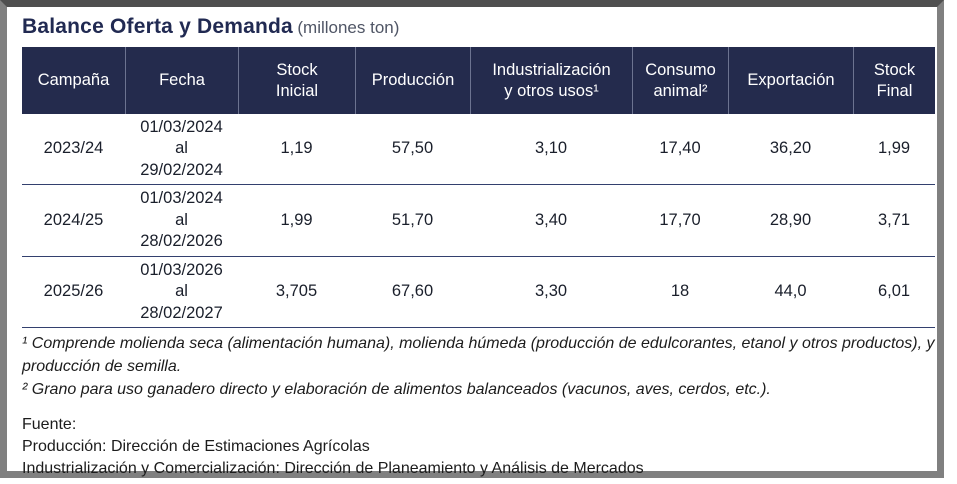 The image size is (957, 484). What do you see at coordinates (412, 148) in the screenshot?
I see `cell-produccion: 57,50` at bounding box center [412, 148].